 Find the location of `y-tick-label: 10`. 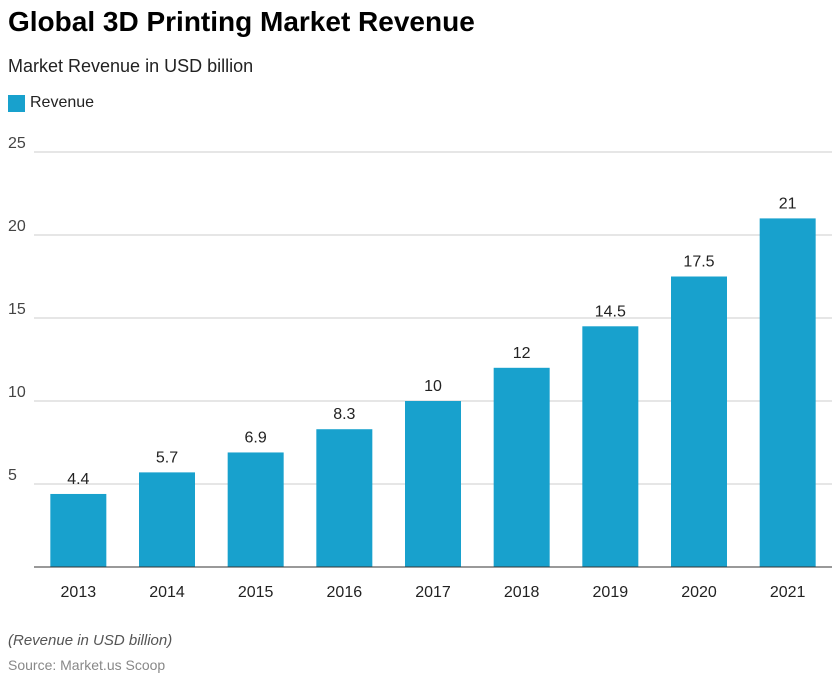

y-tick-label: 10 is located at coordinates (17, 392).